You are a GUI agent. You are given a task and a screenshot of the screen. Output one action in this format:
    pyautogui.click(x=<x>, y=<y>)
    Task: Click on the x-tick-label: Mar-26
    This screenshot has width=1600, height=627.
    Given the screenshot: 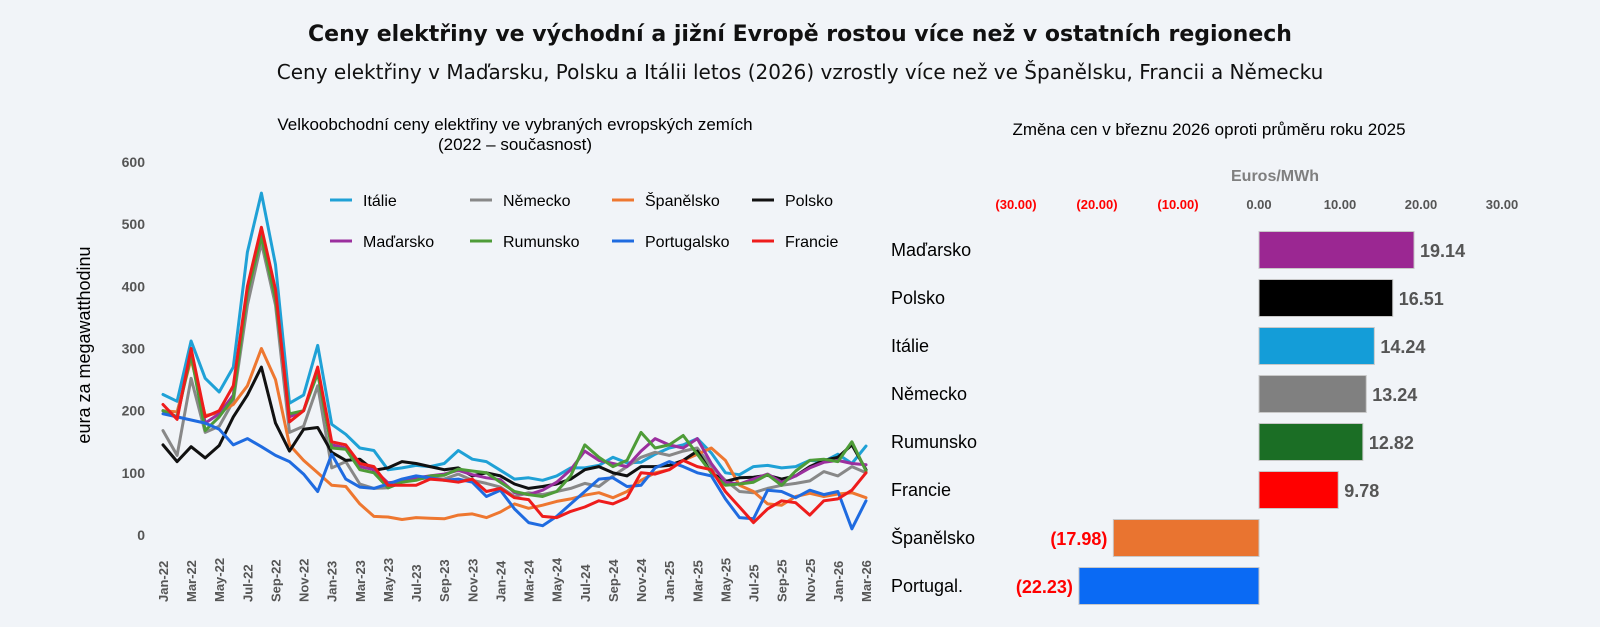 What is the action you would take?
    pyautogui.click(x=866, y=581)
    